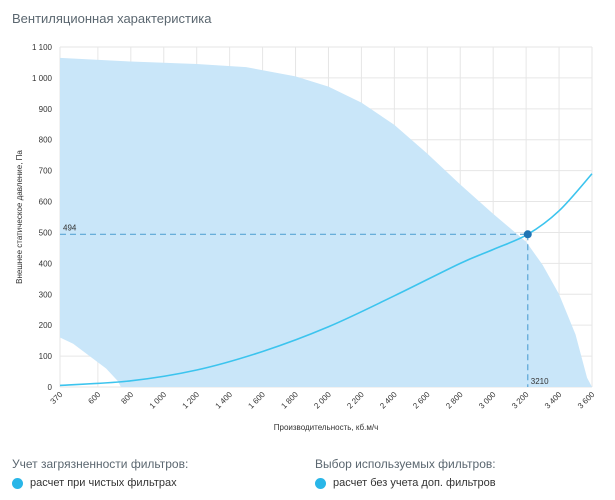 The image size is (615, 500). I want to click on clean-filters-option: расчет при чистых фильтрах, so click(94, 483).